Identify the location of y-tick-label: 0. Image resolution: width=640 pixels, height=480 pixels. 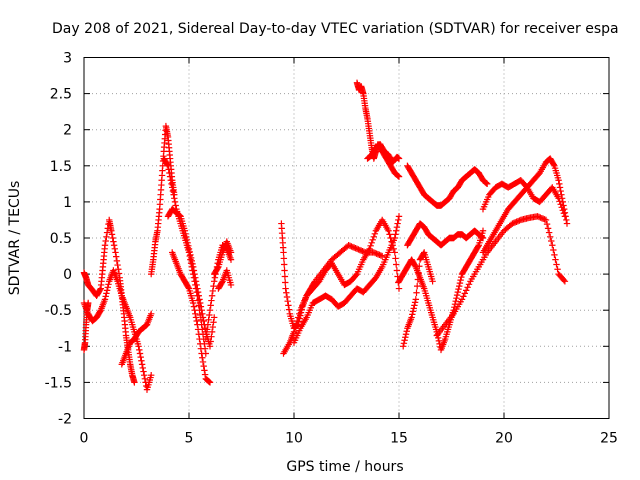
(67, 275).